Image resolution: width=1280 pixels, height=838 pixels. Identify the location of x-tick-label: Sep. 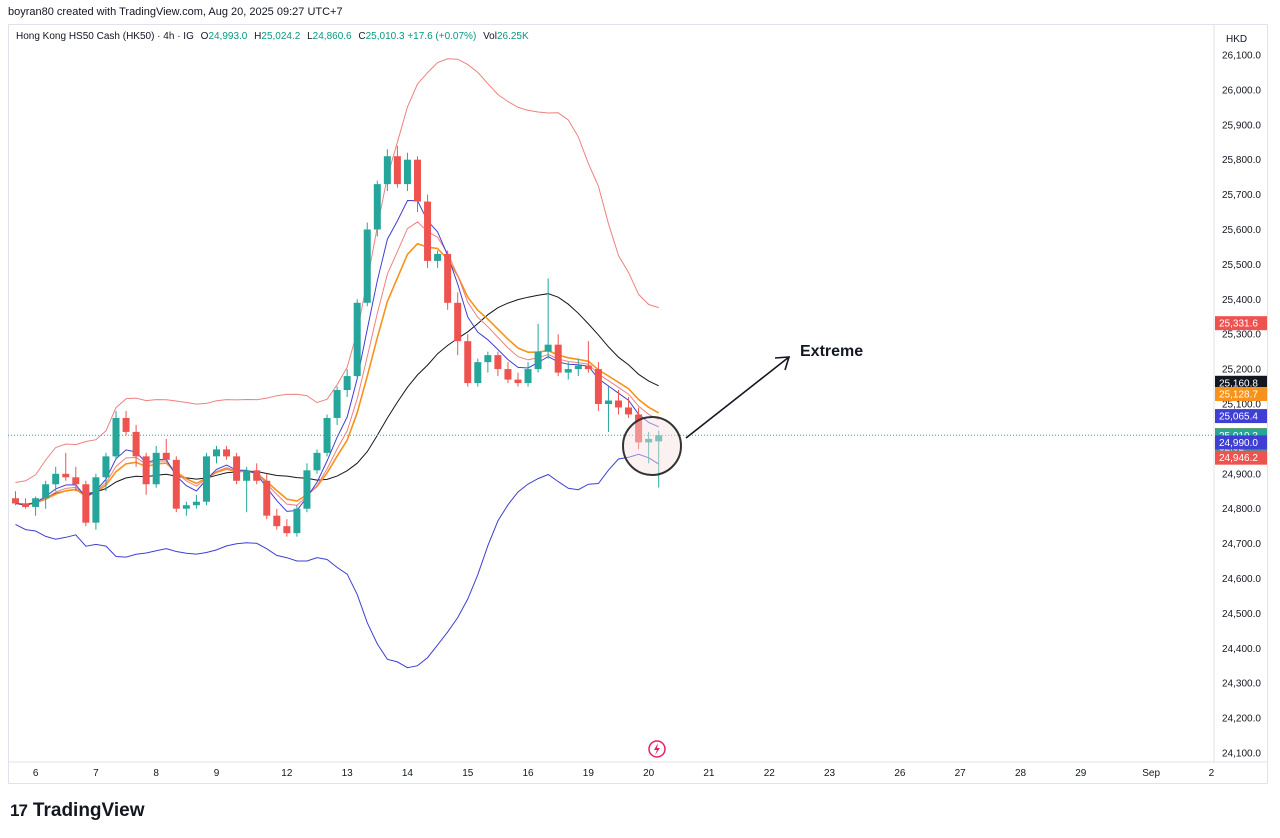
(1151, 773).